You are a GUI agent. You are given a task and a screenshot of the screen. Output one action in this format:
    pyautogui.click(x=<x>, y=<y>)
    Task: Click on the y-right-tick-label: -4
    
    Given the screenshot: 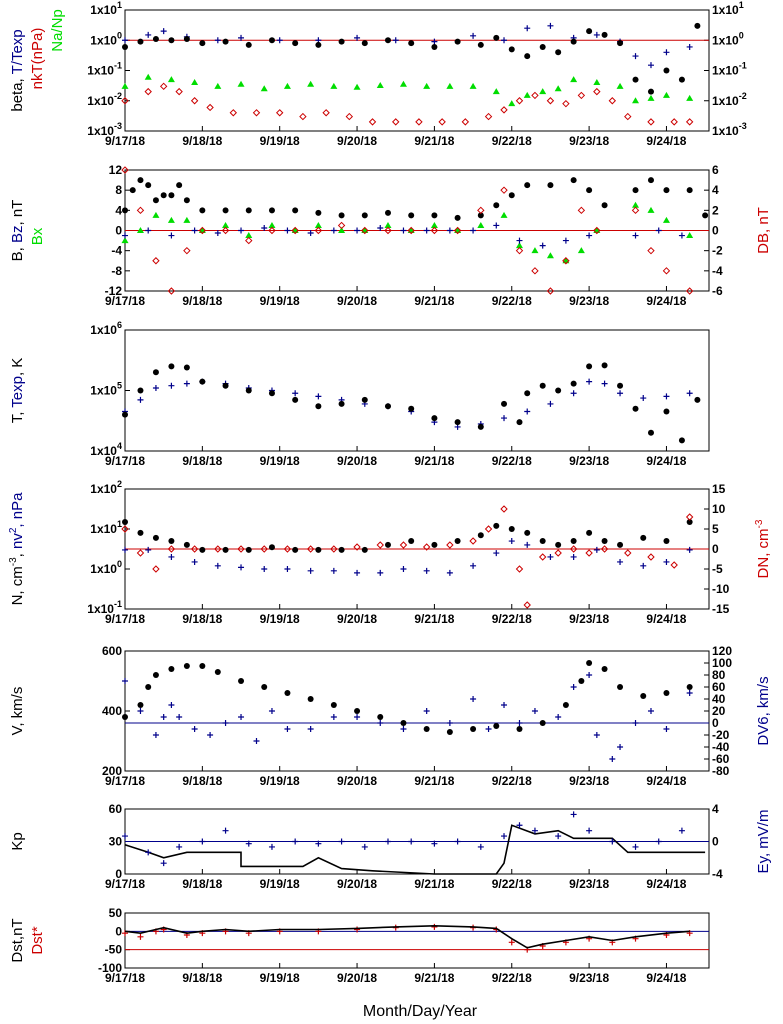 What is the action you would take?
    pyautogui.click(x=717, y=874)
    